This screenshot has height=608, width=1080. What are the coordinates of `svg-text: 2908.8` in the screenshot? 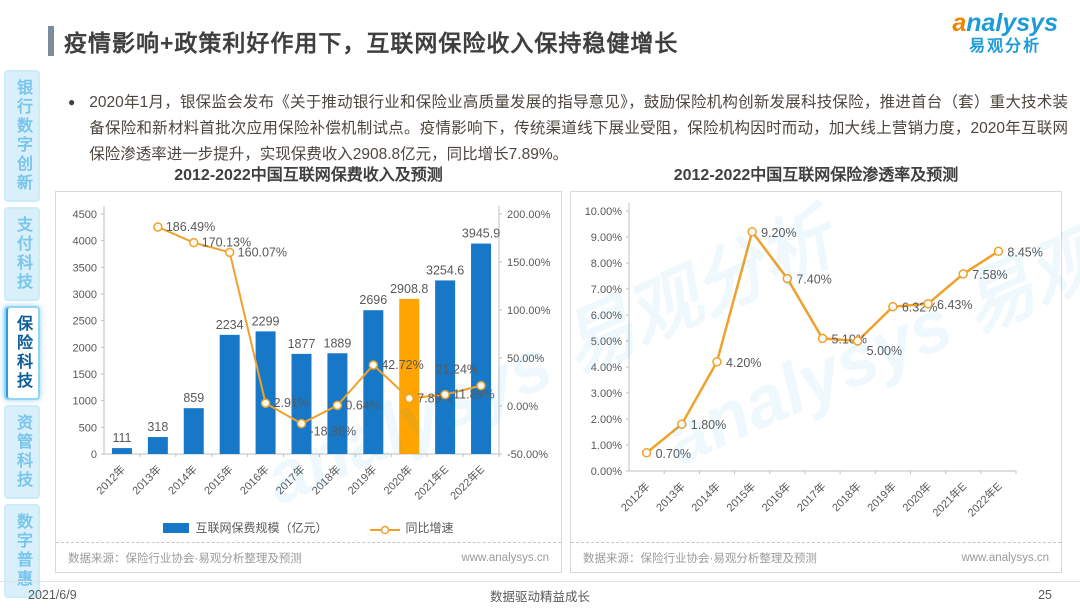 It's located at (409, 289).